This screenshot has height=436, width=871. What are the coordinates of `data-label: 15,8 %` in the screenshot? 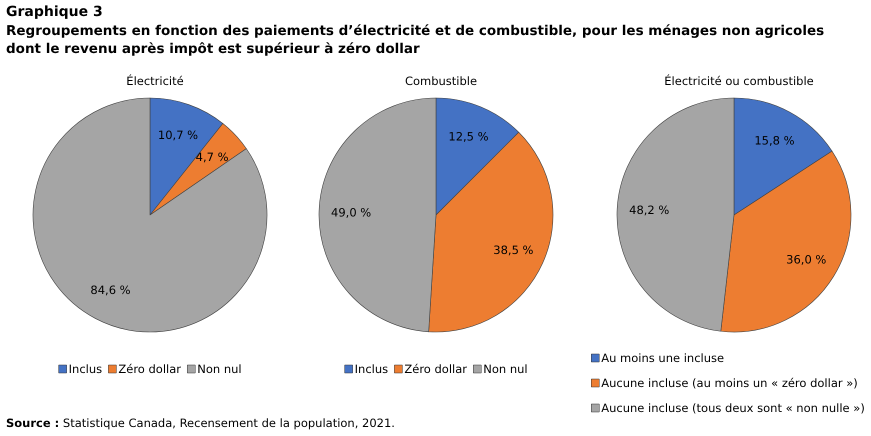 It's located at (774, 140).